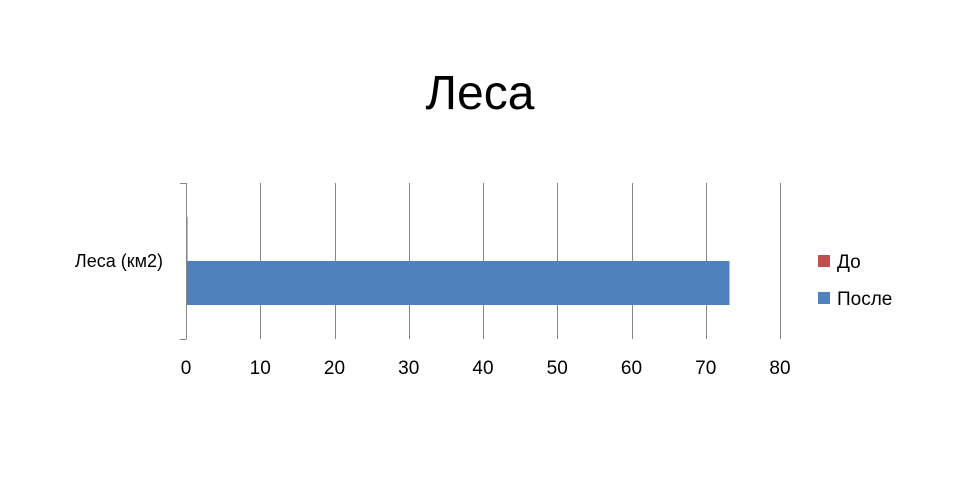  I want to click on legend-label: До, so click(849, 262).